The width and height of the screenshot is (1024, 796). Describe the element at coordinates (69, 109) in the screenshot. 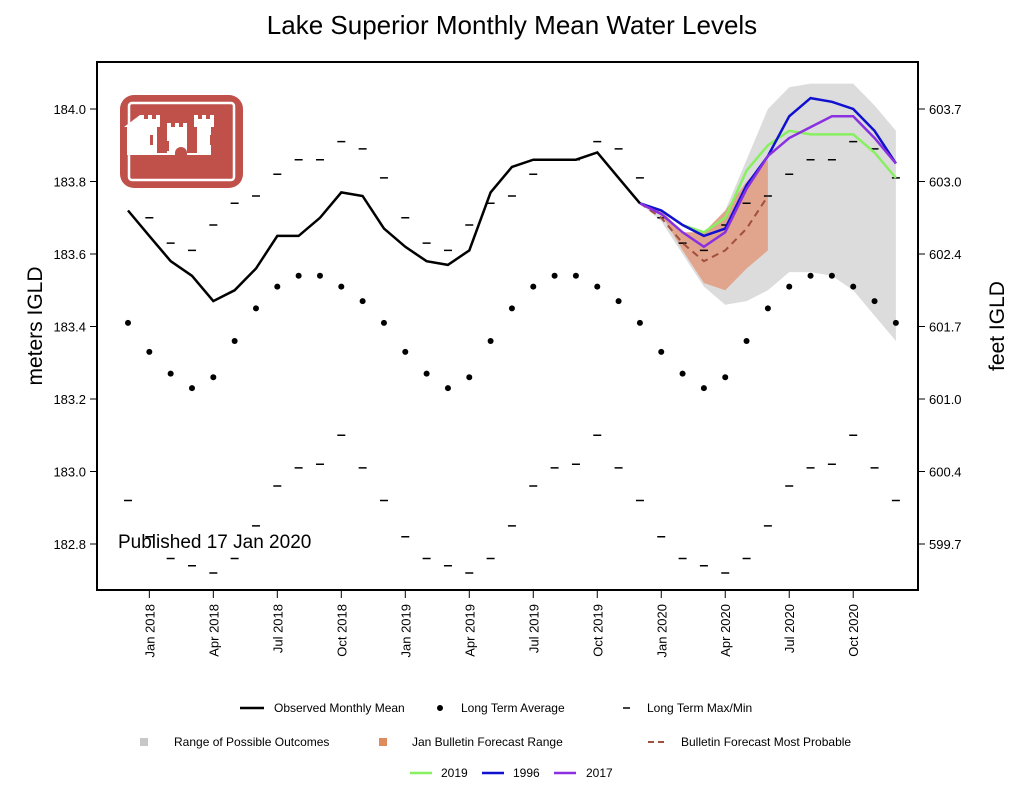

I see `y-tick-label-left: 184.0` at that location.